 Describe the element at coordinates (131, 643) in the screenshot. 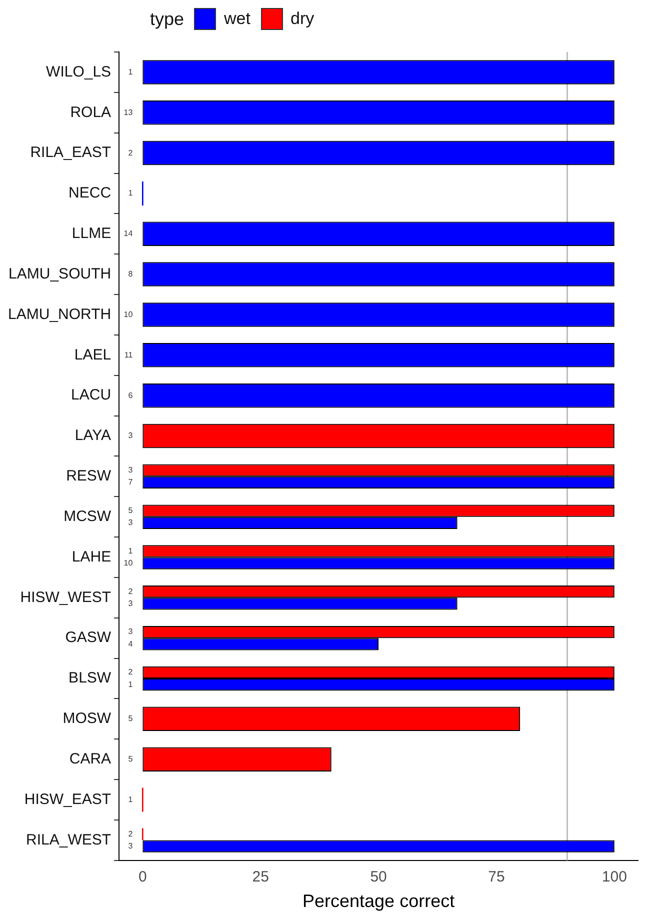

I see `annotation: 4` at that location.